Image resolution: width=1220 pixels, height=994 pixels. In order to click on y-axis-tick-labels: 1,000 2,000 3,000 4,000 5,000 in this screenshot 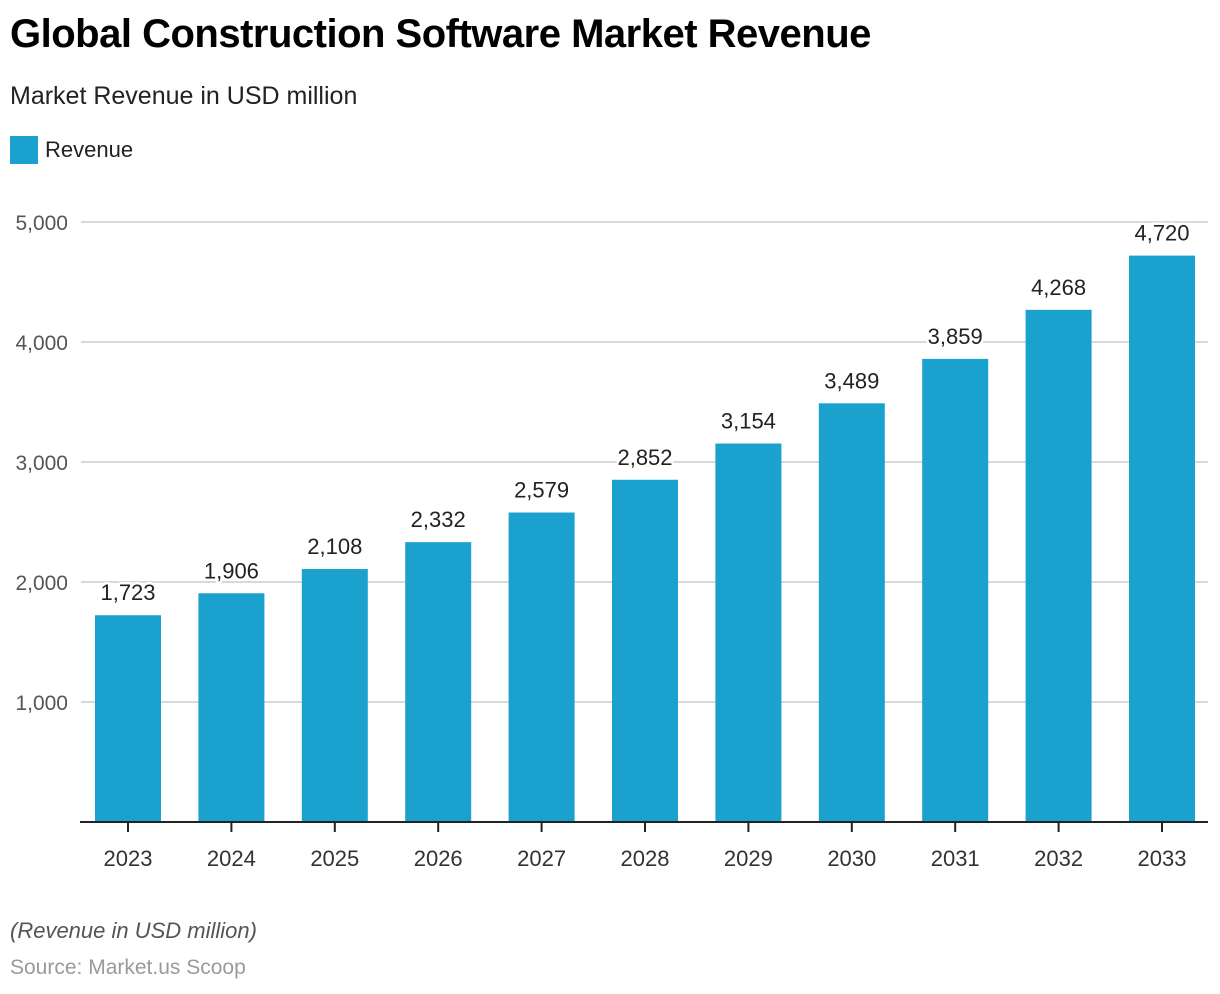, I will do `click(41, 463)`.